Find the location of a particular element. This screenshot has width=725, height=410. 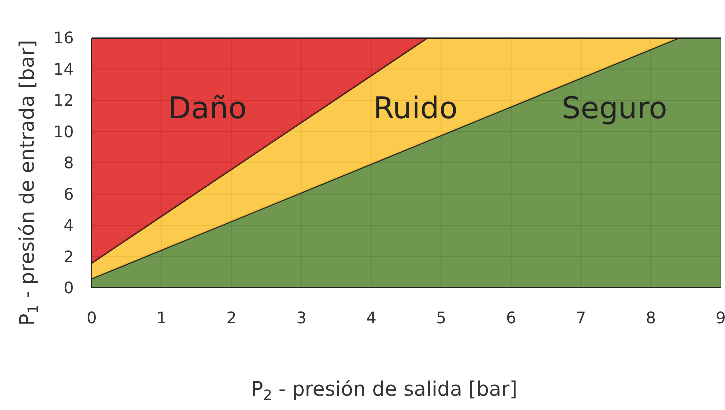

series-label: Ruido is located at coordinates (416, 109).